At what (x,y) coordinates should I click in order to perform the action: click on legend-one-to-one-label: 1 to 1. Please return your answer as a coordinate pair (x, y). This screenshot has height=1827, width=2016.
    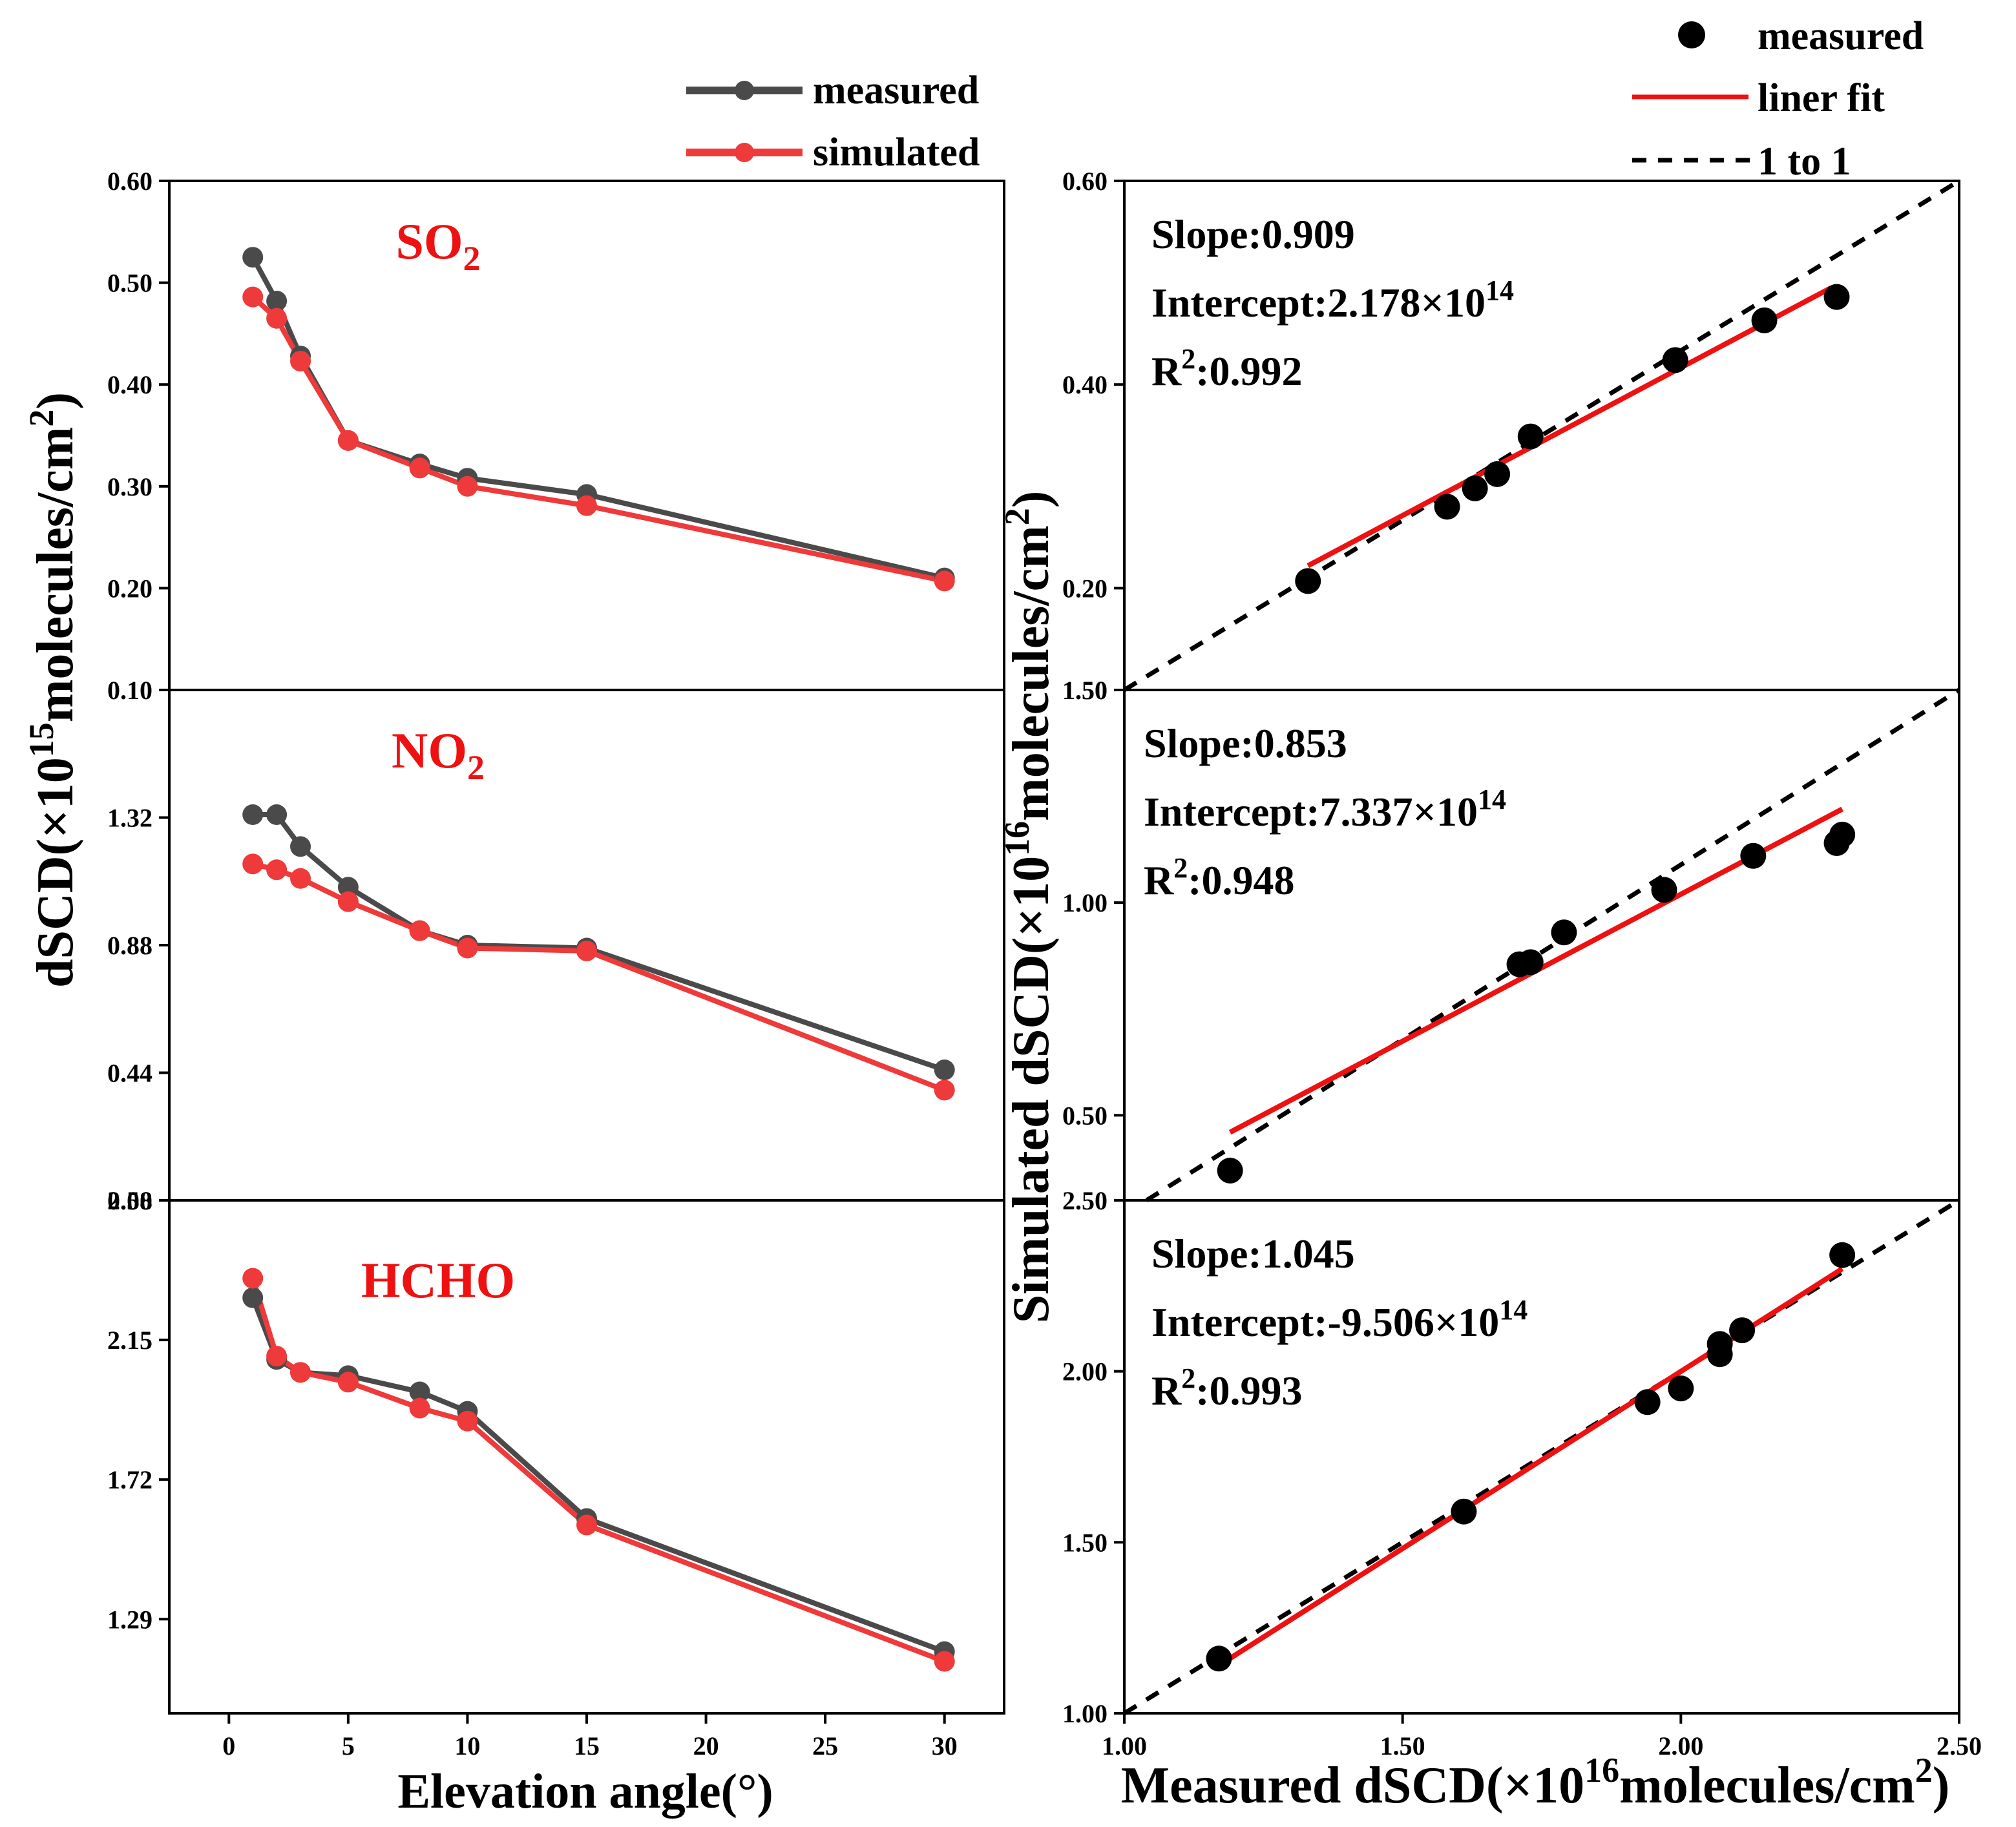
    Looking at the image, I should click on (1805, 161).